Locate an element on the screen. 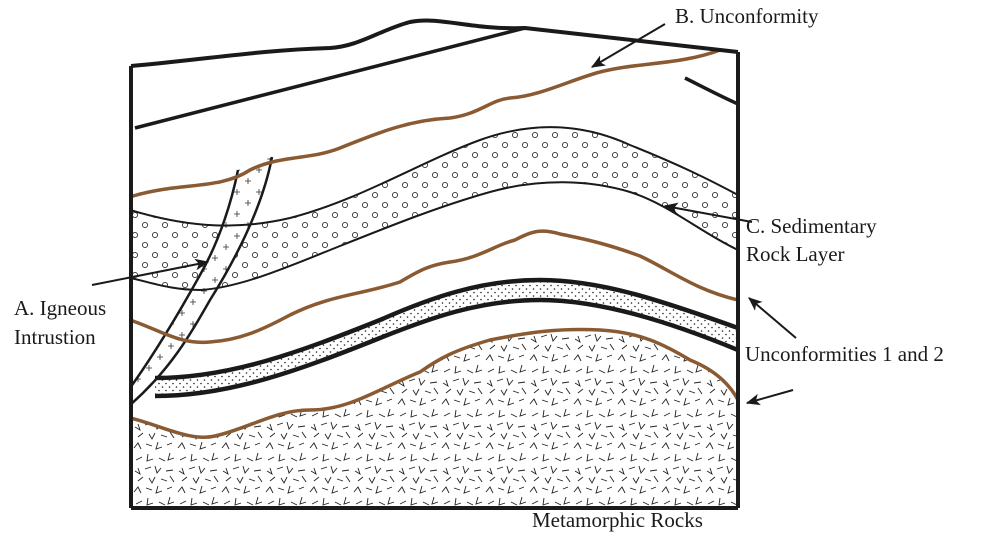 The width and height of the screenshot is (982, 539). thick-layer-top is located at coordinates (446, 329).